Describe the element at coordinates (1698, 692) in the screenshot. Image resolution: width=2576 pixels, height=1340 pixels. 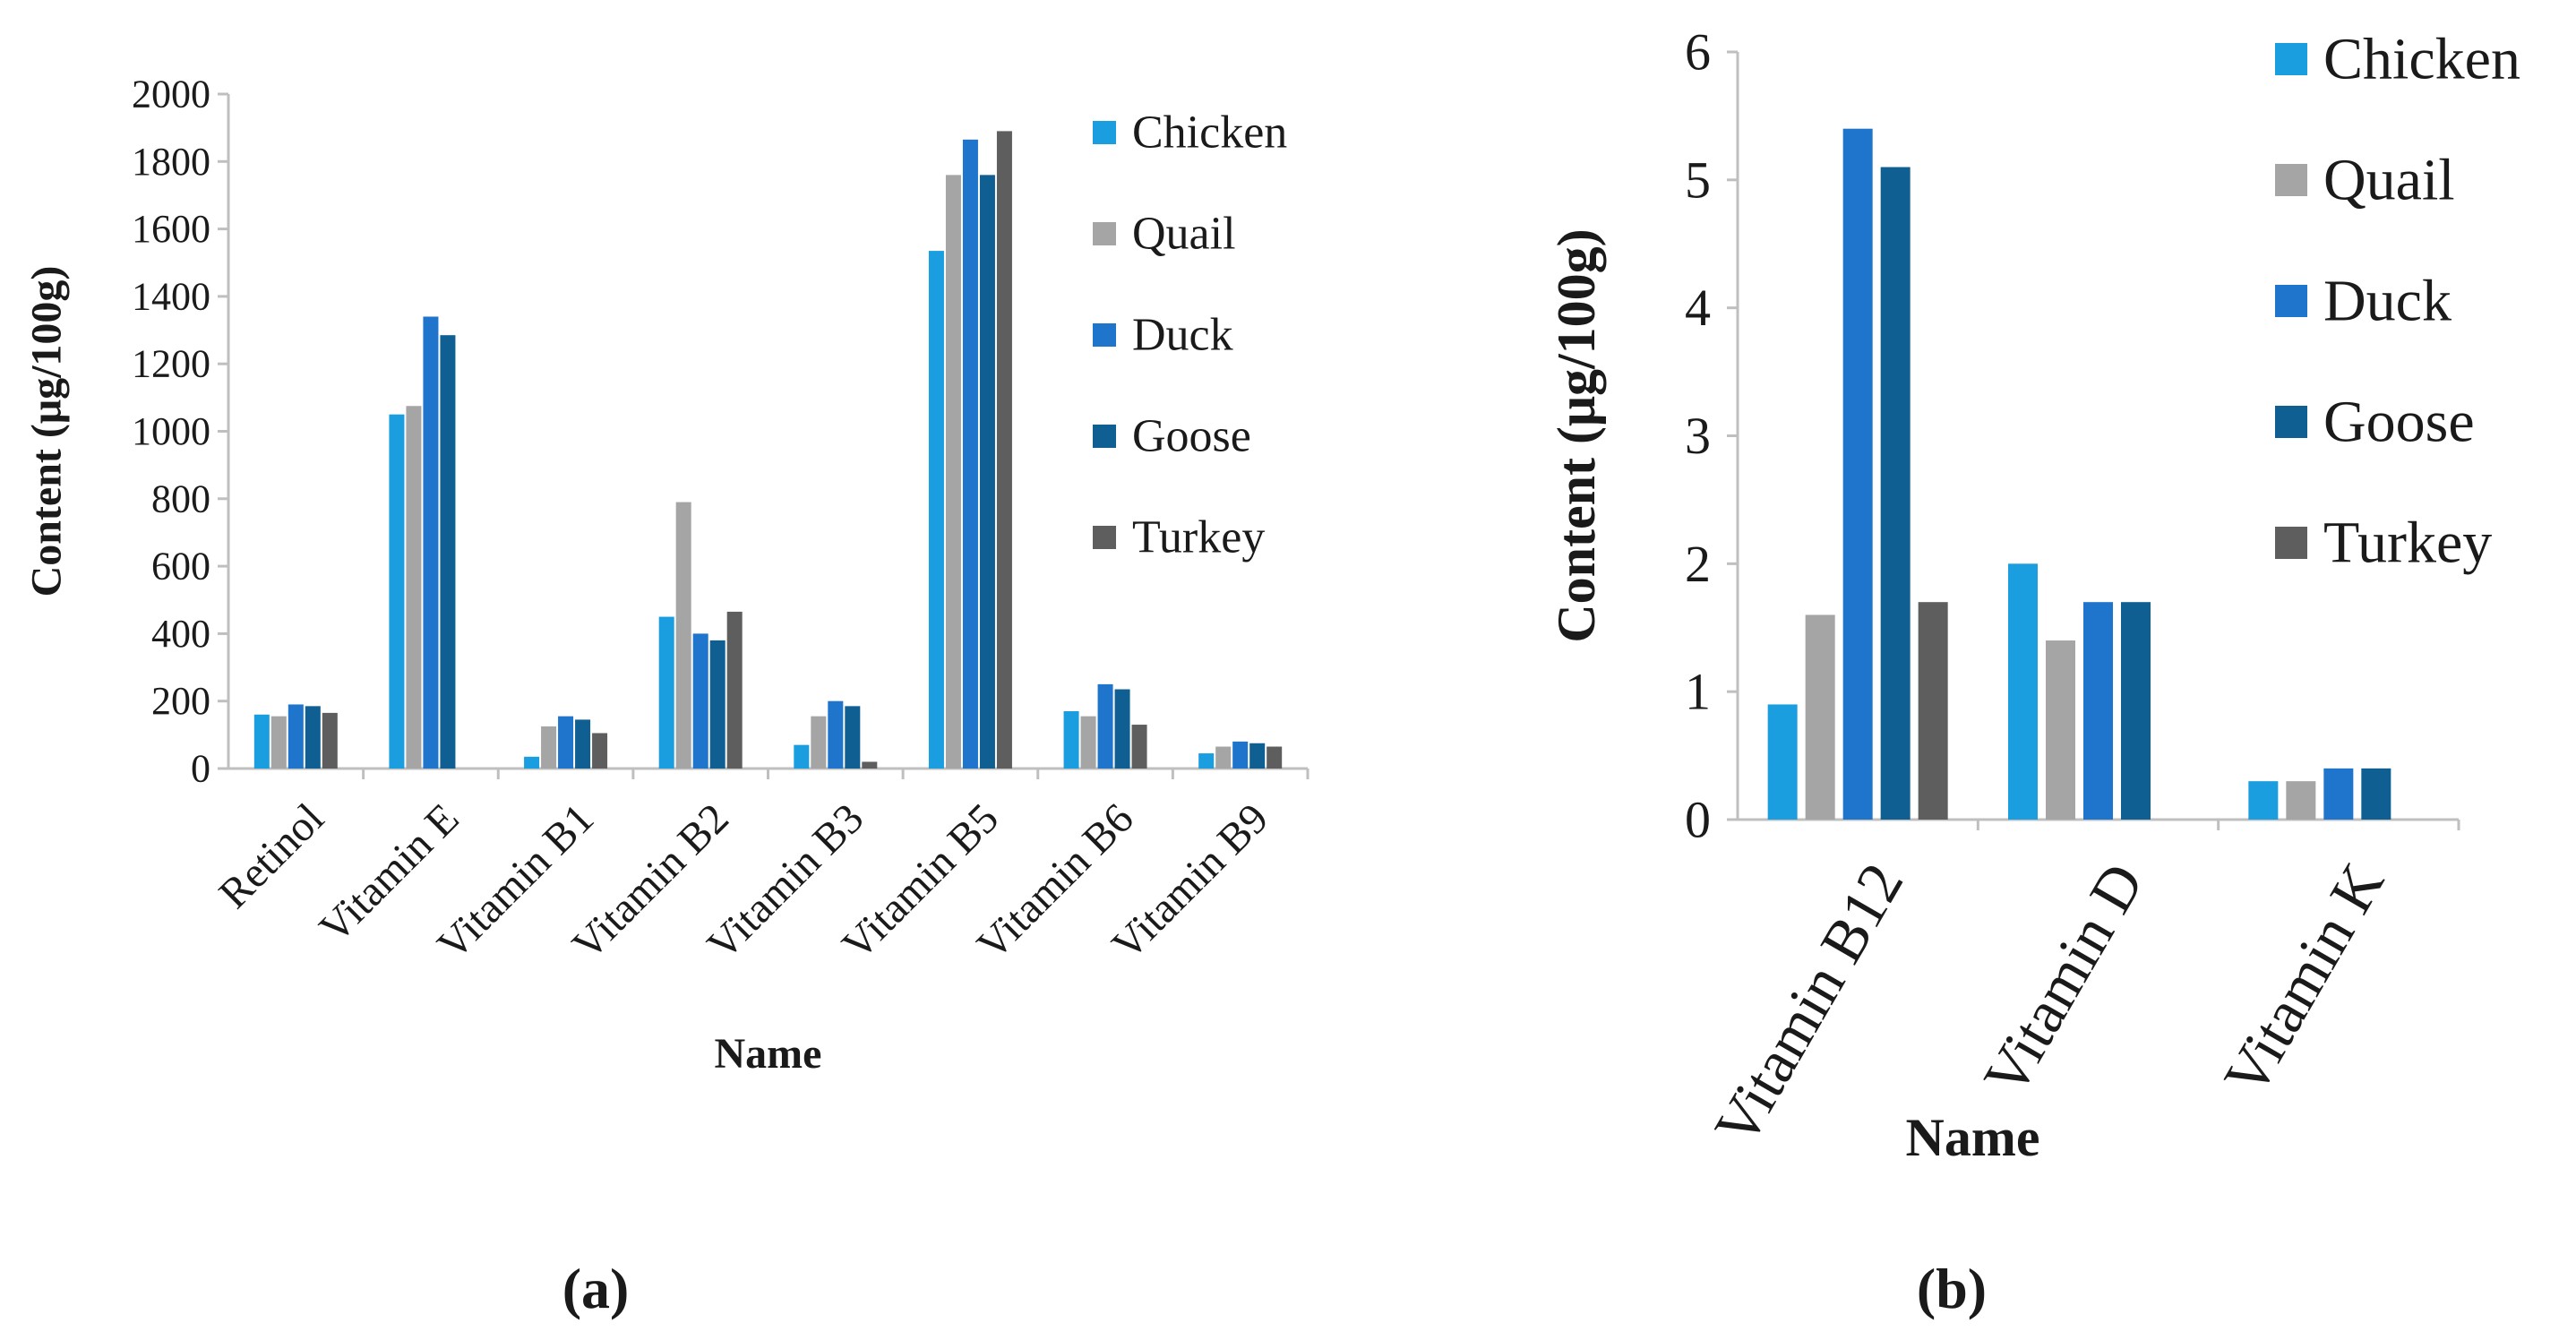
I see `y-tick-label: 1` at that location.